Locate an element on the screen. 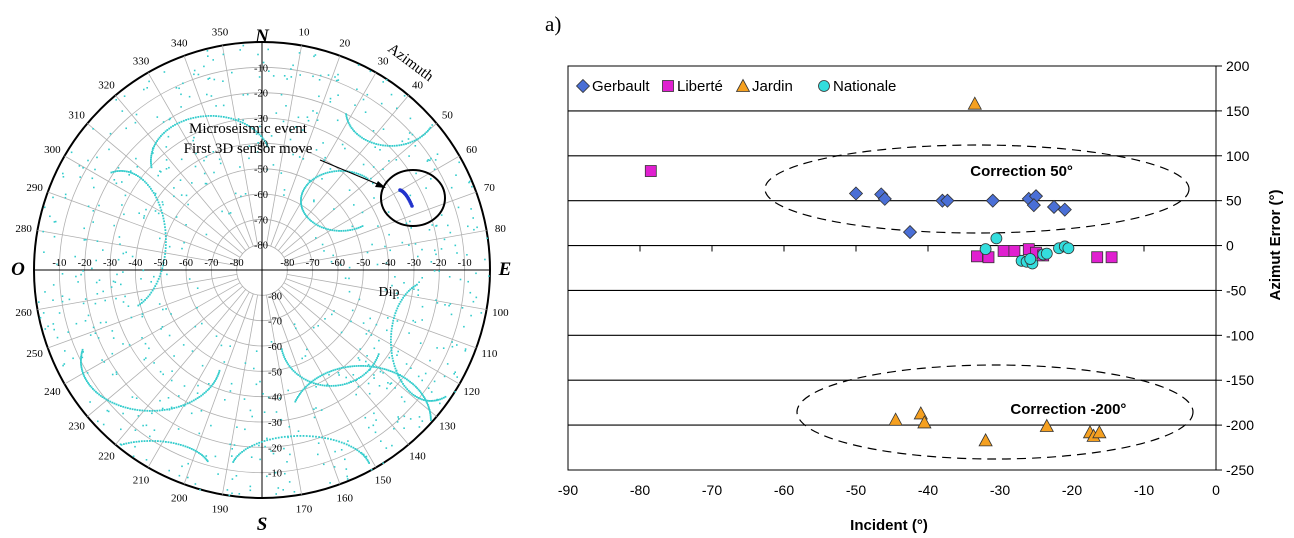 Image resolution: width=1294 pixels, height=538 pixels. dip-tick: -70 is located at coordinates (313, 263).